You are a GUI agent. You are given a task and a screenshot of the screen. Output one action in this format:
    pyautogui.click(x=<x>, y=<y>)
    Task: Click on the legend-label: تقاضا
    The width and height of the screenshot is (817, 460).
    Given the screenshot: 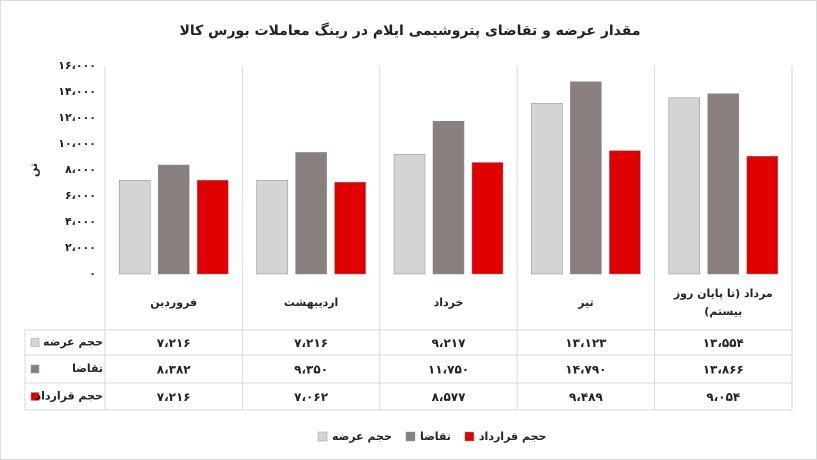 What is the action you would take?
    pyautogui.click(x=435, y=436)
    